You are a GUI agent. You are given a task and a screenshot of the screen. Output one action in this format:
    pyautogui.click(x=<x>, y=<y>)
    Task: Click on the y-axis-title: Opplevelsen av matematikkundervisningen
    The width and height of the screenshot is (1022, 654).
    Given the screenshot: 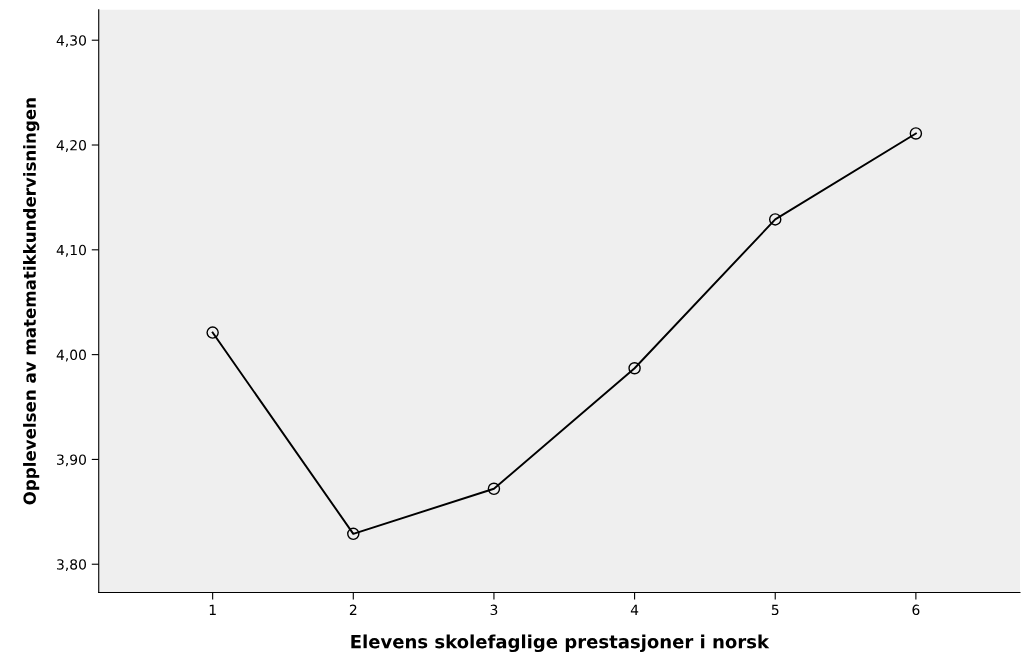 What is the action you would take?
    pyautogui.click(x=31, y=301)
    